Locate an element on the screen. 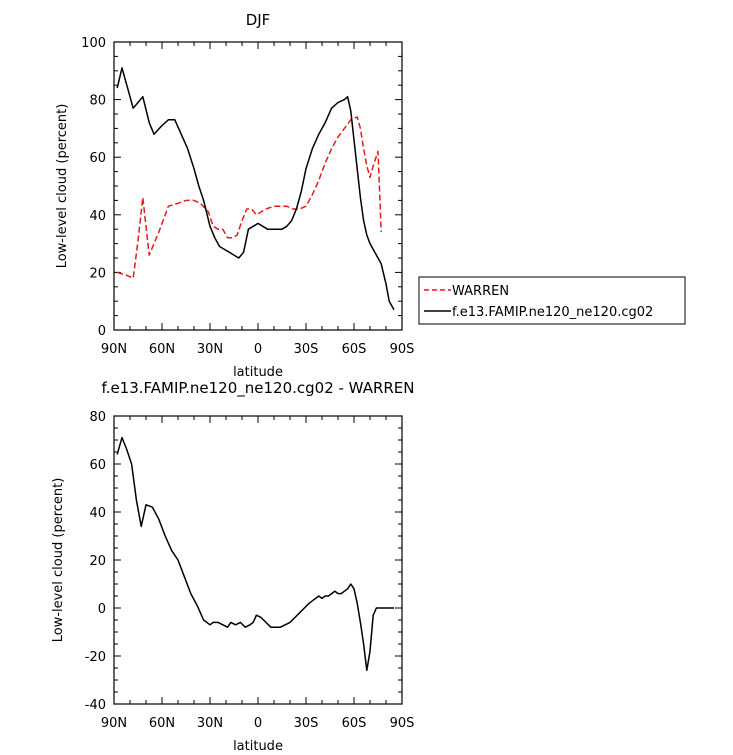 The height and width of the screenshot is (755, 733). x-axis-label-bottom: latitude is located at coordinates (258, 746).